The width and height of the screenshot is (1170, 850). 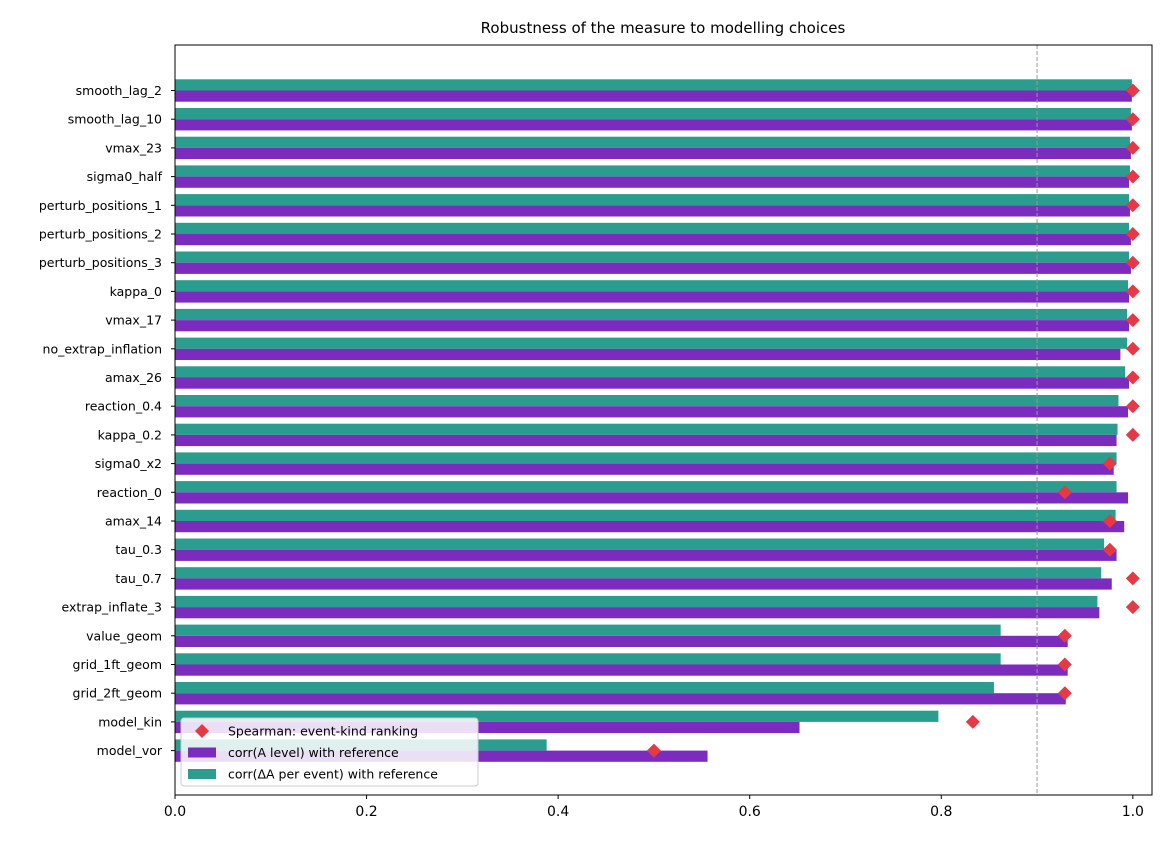 I want to click on bar-corr-a-level-sigma0_x2, so click(x=644, y=469).